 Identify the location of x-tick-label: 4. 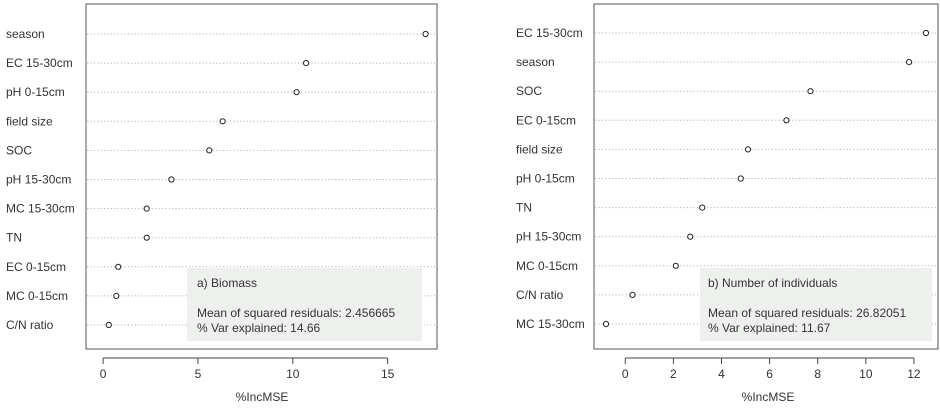
(721, 374).